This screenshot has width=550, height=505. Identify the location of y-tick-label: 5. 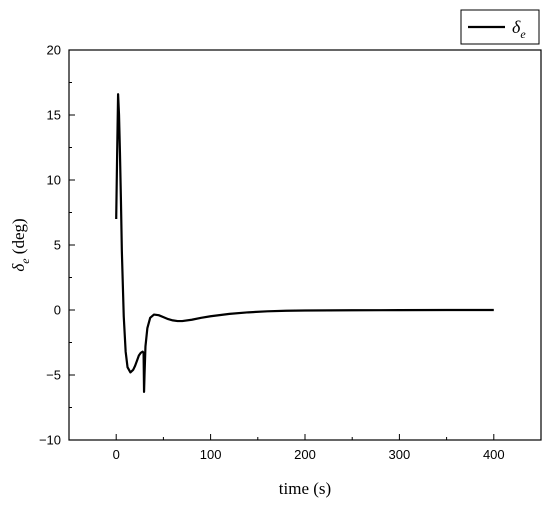
(57, 245).